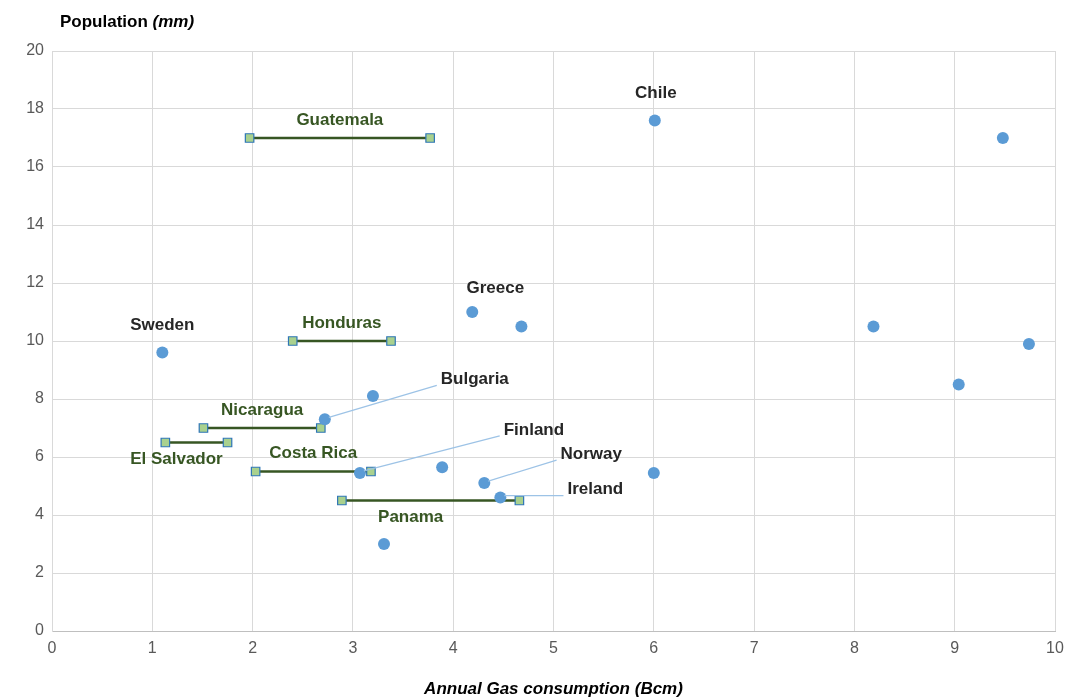 The width and height of the screenshot is (1072, 700). Describe the element at coordinates (35, 166) in the screenshot. I see `y-tick-label: 16` at that location.